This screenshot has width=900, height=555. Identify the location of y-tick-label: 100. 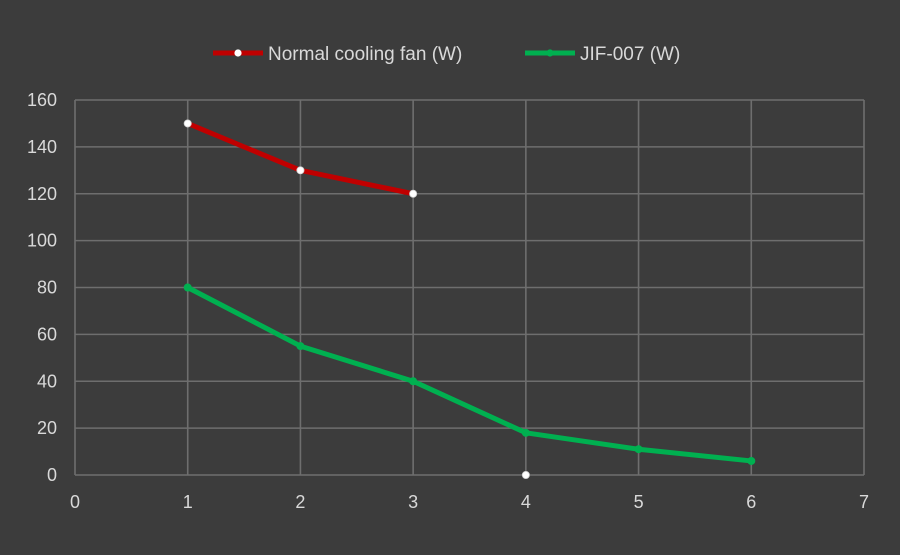
(42, 241).